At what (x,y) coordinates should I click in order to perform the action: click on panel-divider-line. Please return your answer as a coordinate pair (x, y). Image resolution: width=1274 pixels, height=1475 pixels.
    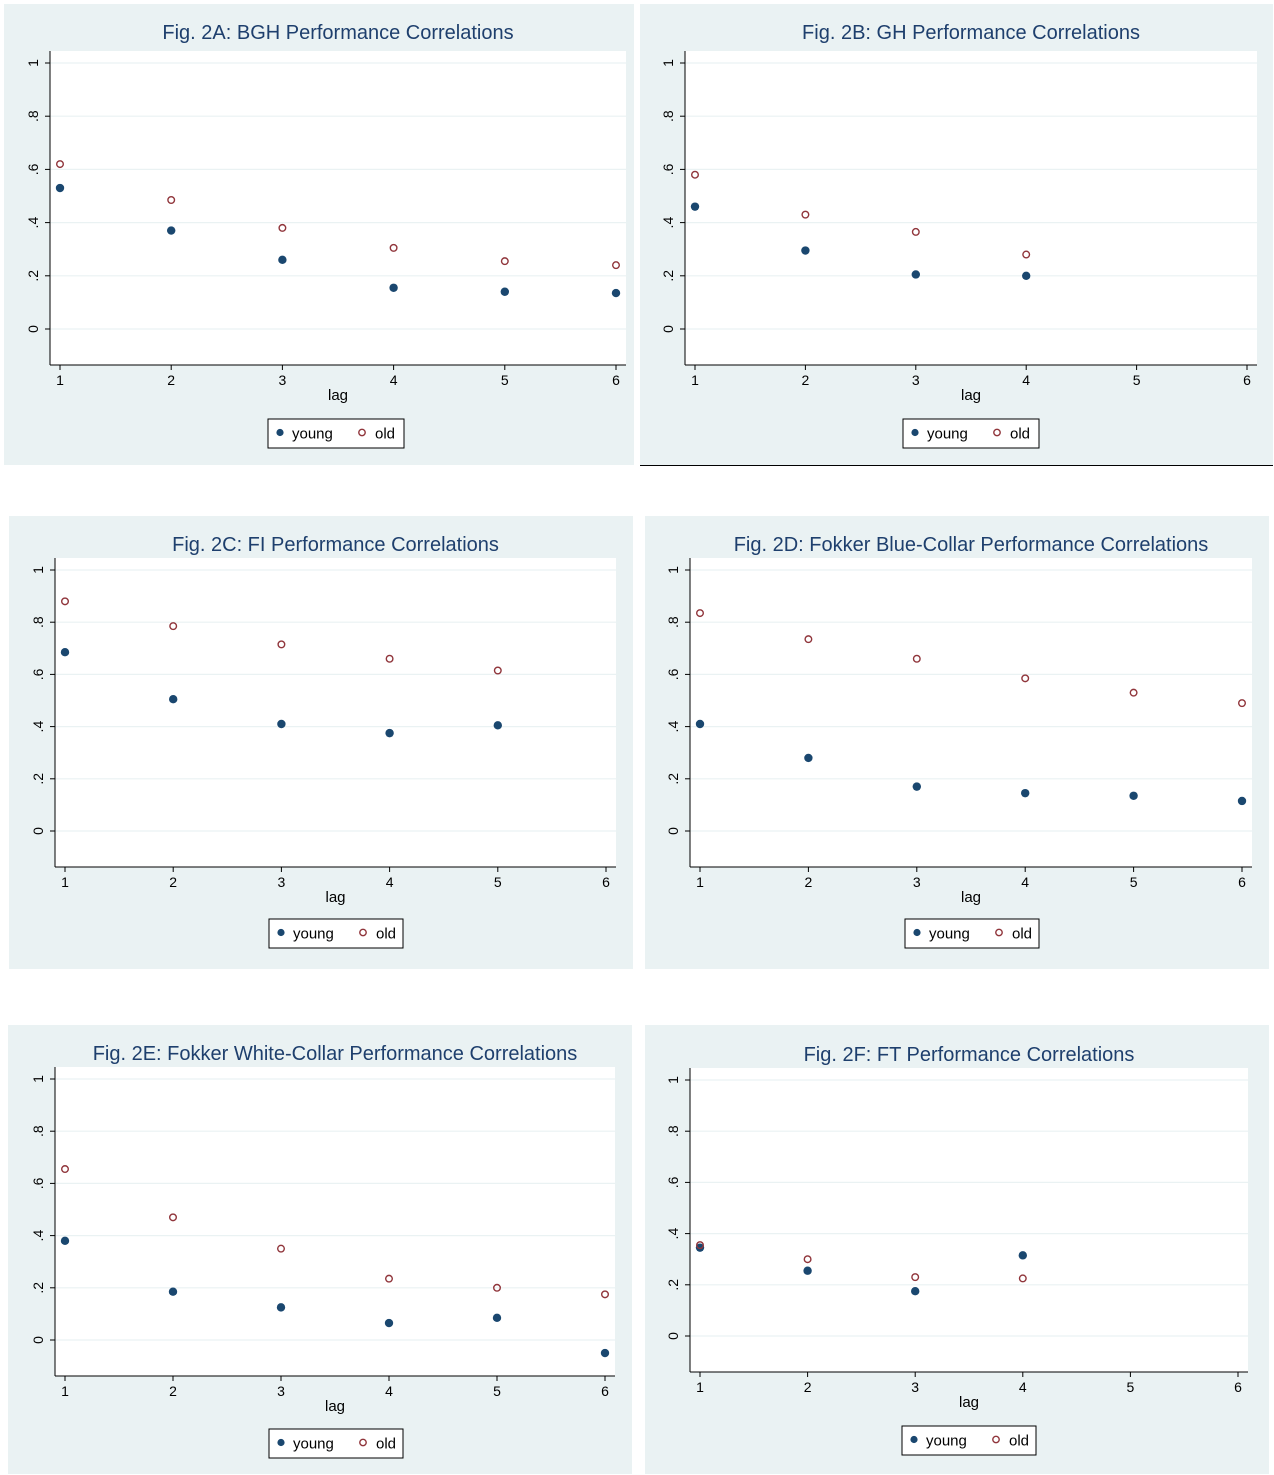
    Looking at the image, I should click on (956, 465).